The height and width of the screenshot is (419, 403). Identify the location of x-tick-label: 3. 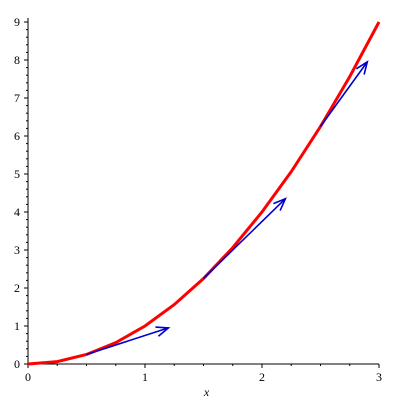
(379, 377).